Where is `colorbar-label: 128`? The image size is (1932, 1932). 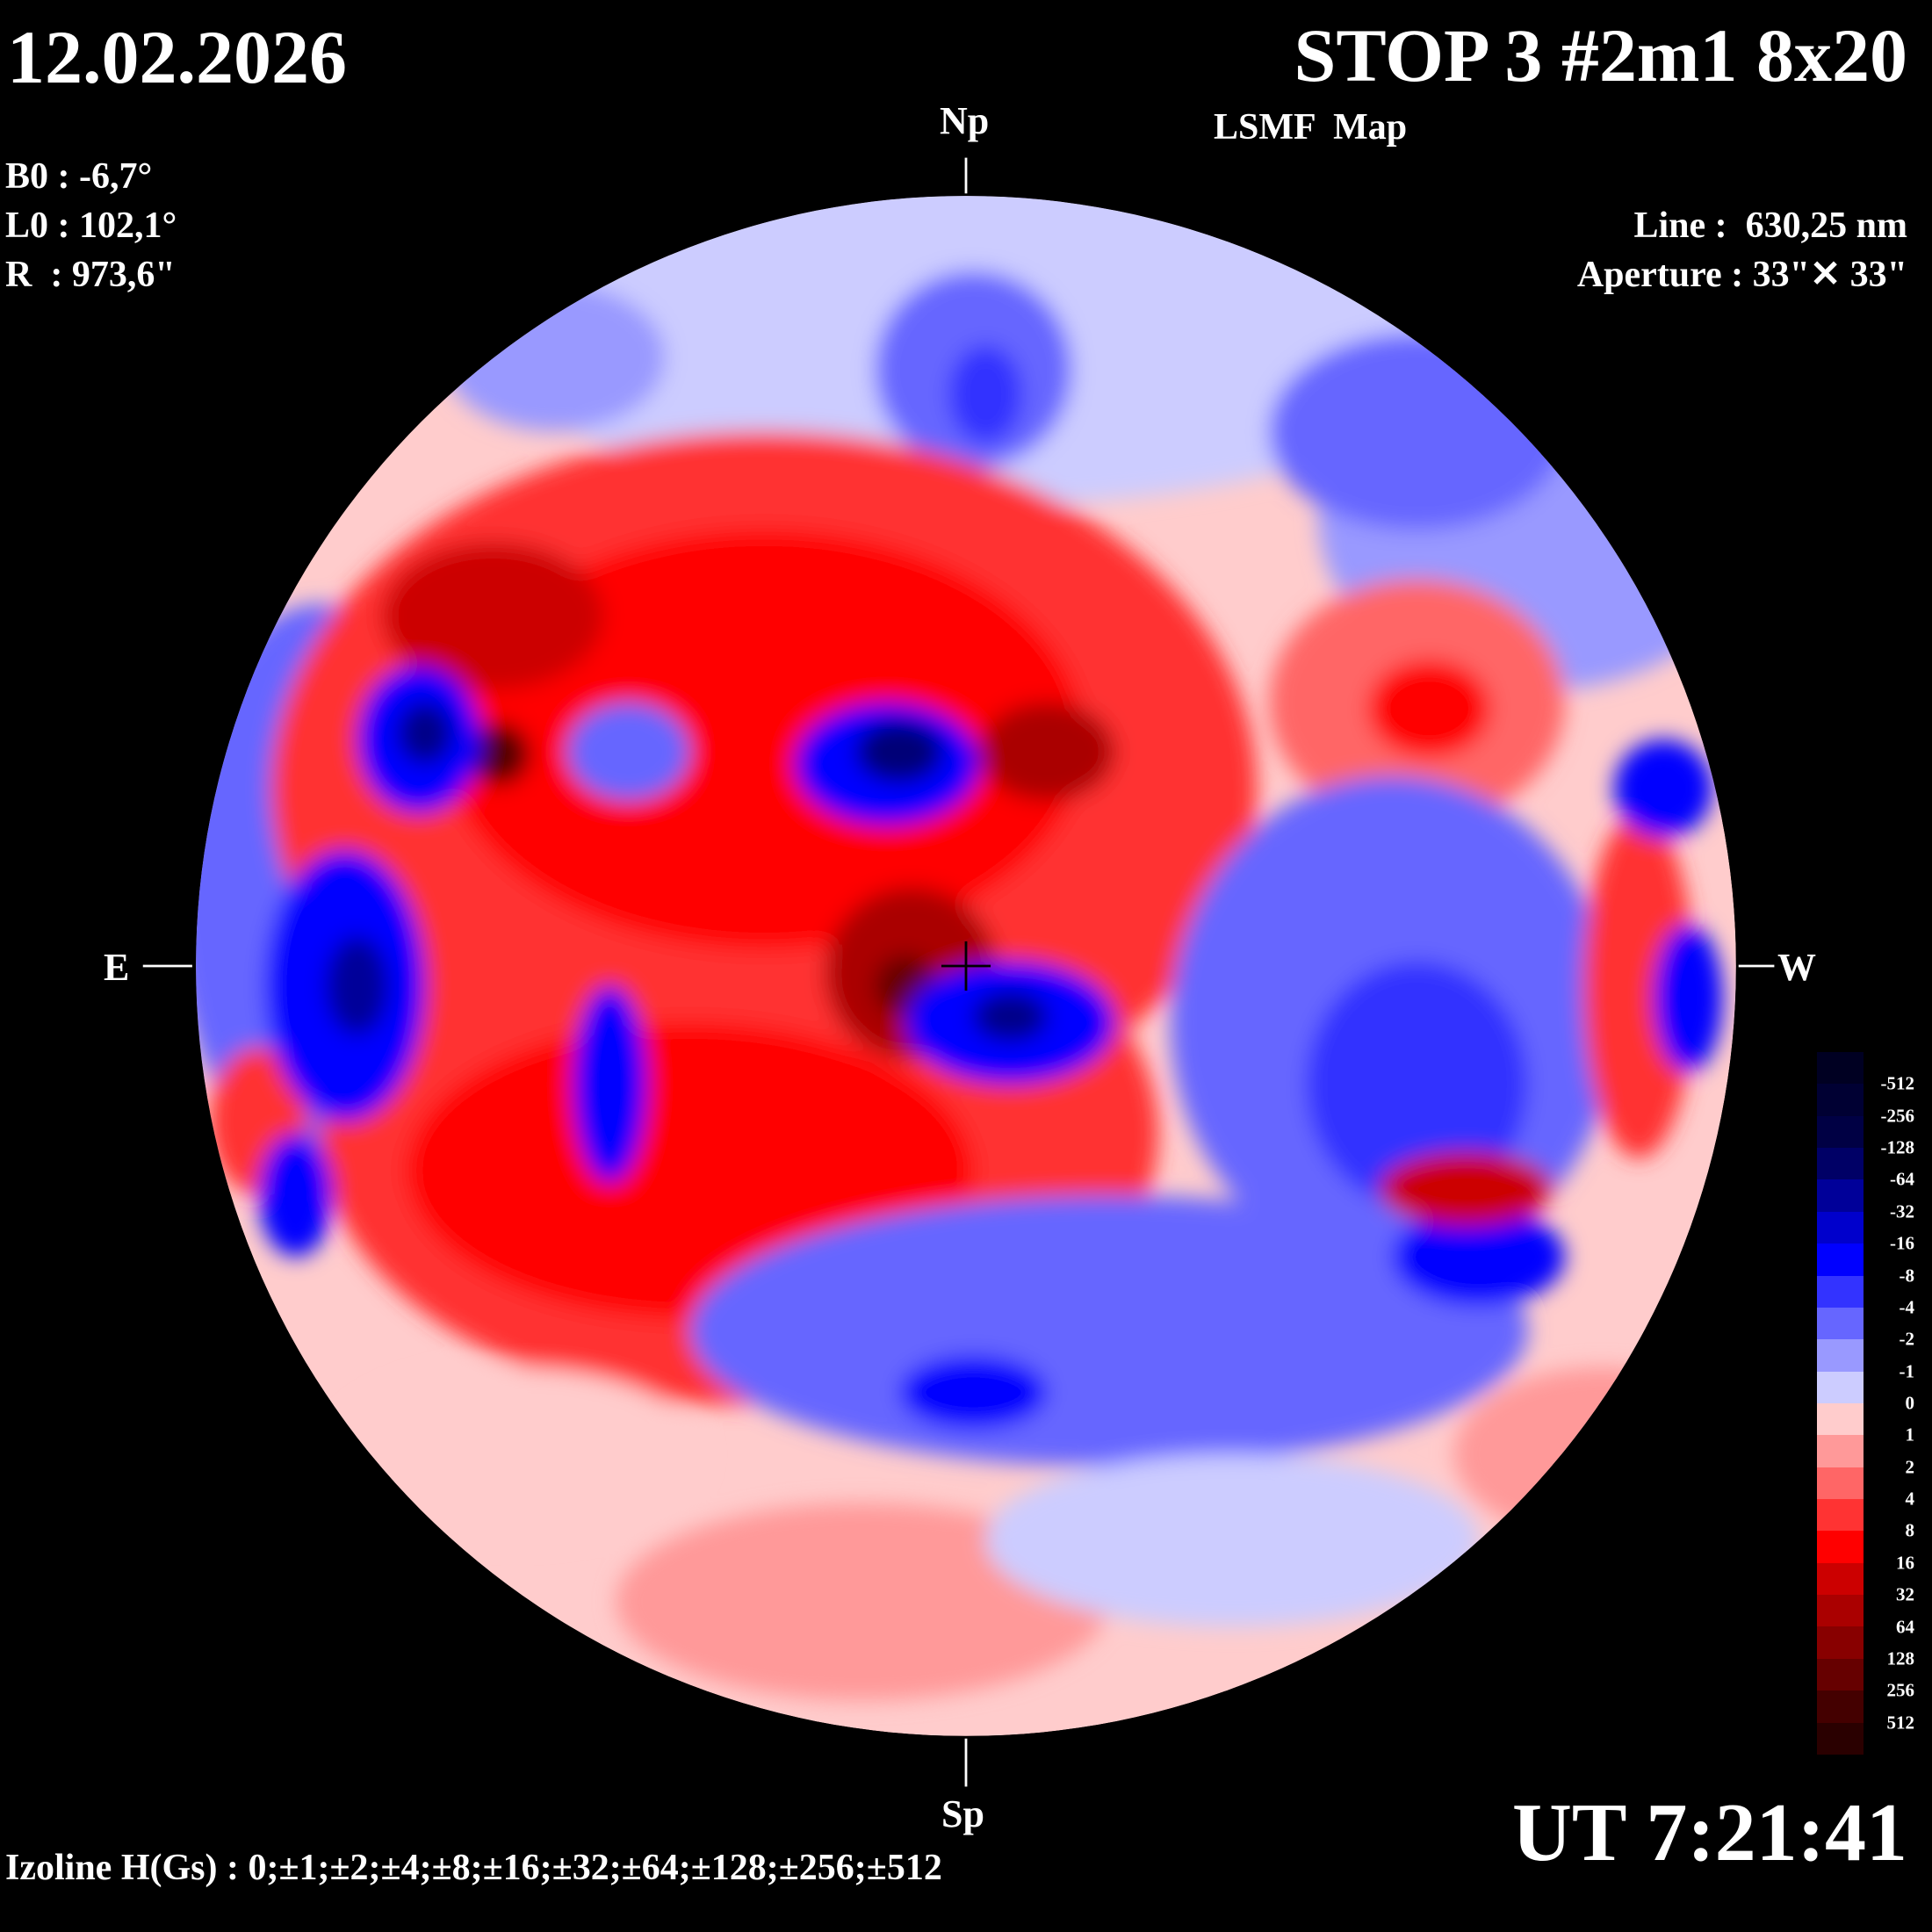
colorbar-label: 128 is located at coordinates (1901, 1658).